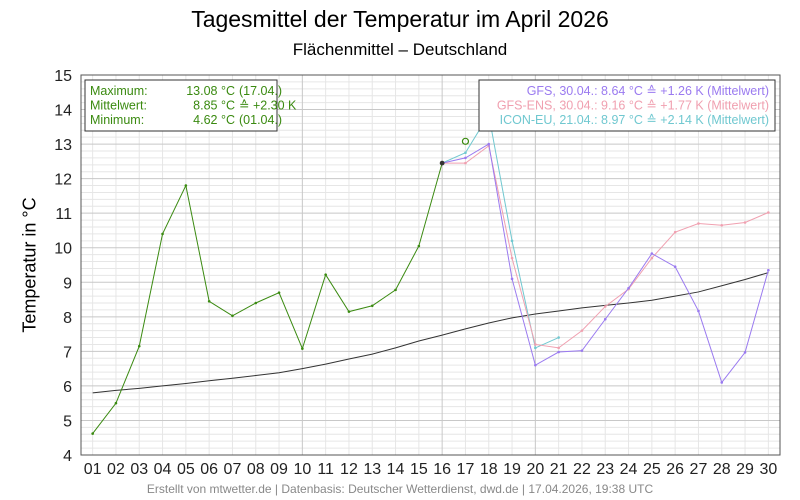 Image resolution: width=800 pixels, height=500 pixels. I want to click on x-tick-label: 08, so click(256, 469).